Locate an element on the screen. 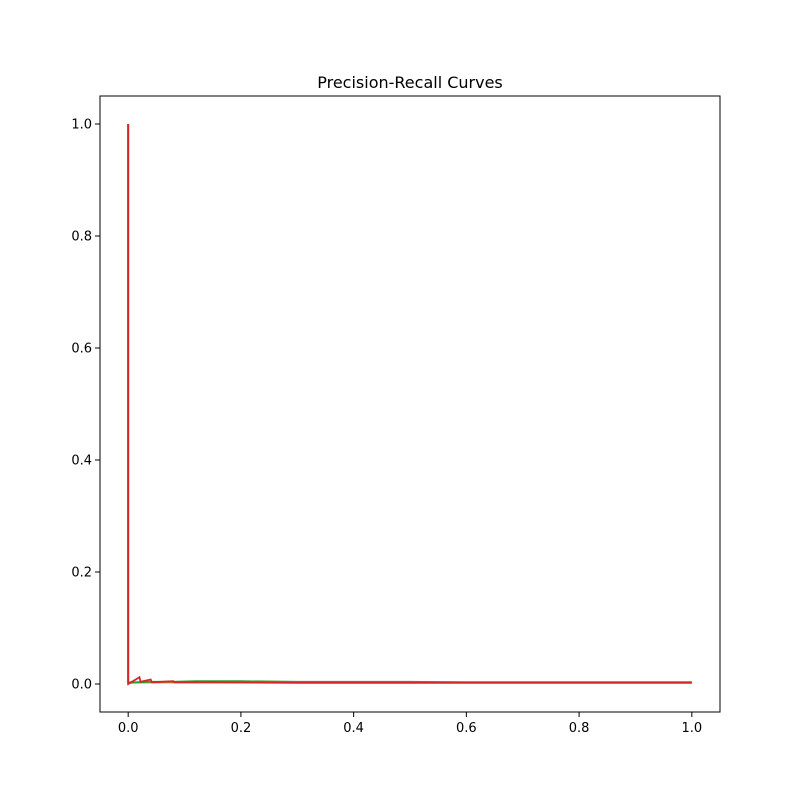 The height and width of the screenshot is (800, 800). x-tick-label: 1.0 is located at coordinates (691, 728).